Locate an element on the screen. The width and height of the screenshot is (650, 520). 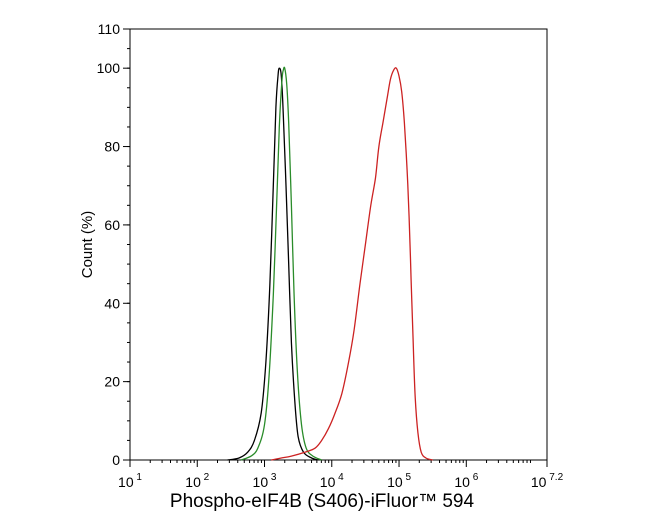
x-tick-exponent: 4 is located at coordinates (341, 477).